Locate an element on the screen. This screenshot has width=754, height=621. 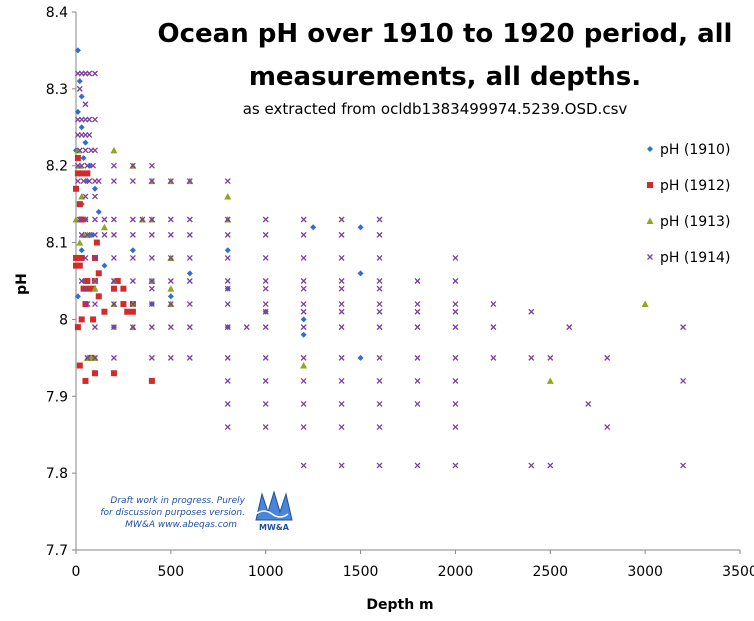
x-tick-label: 3000 is located at coordinates (645, 572).